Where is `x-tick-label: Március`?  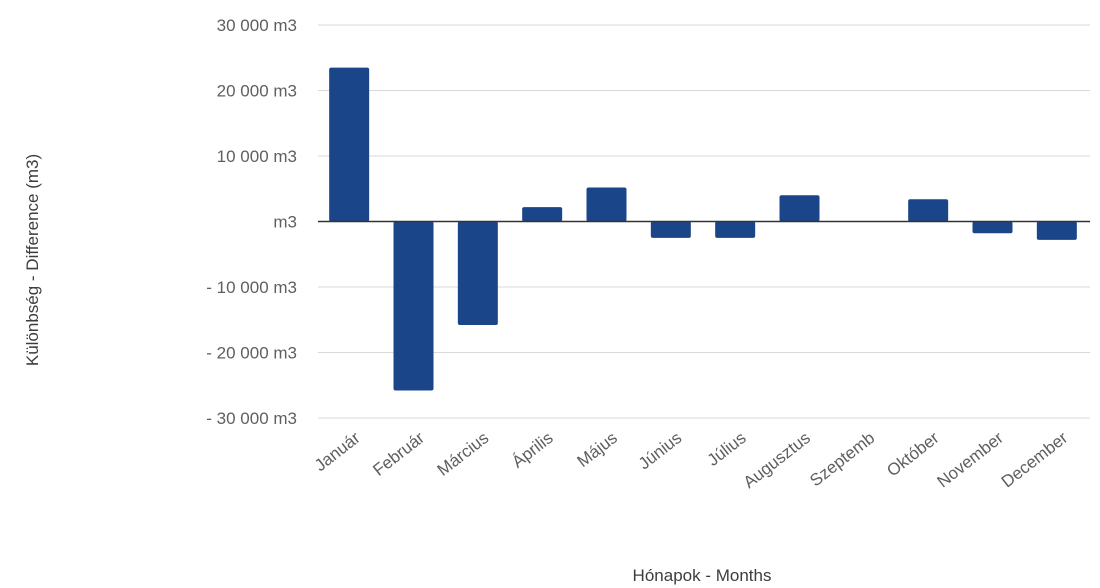 x-tick-label: Március is located at coordinates (463, 454).